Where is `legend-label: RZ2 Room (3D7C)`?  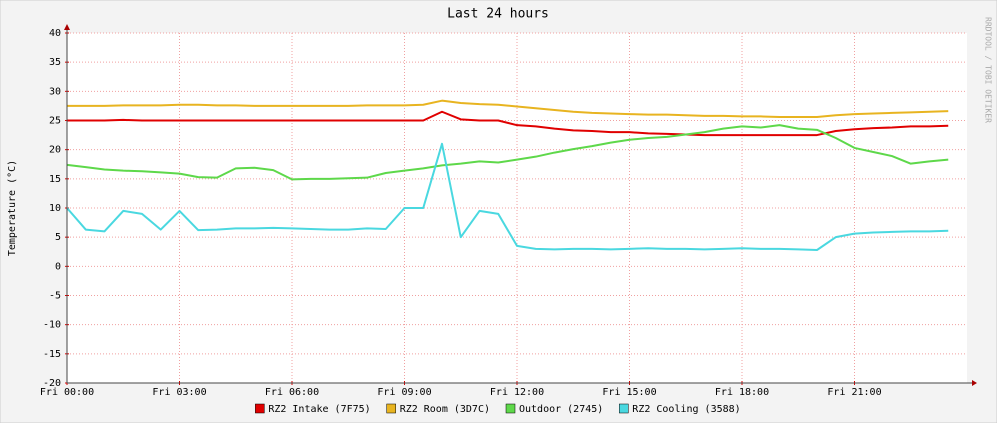 legend-label: RZ2 Room (3D7C) is located at coordinates (445, 409).